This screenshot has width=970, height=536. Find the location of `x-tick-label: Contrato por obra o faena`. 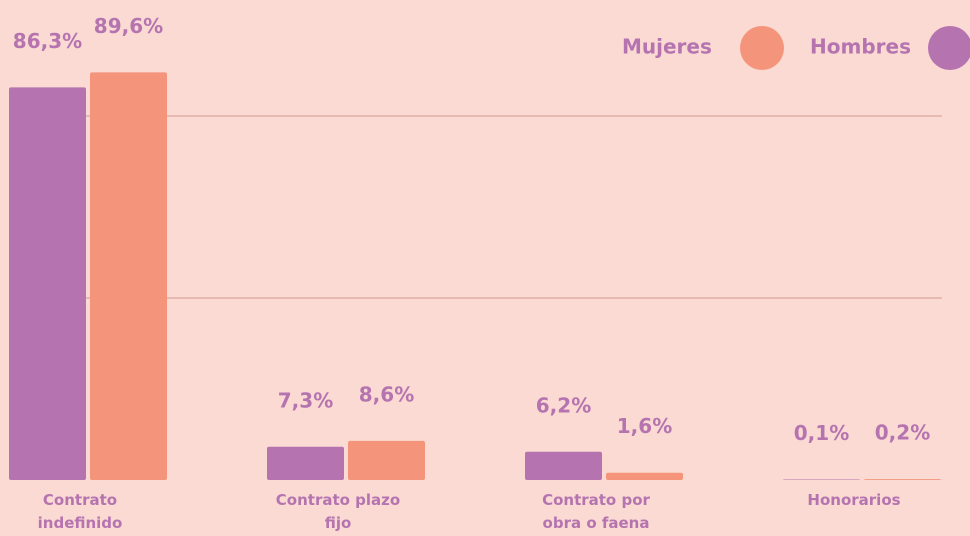

x-tick-label: Contrato por obra o faena is located at coordinates (596, 511).